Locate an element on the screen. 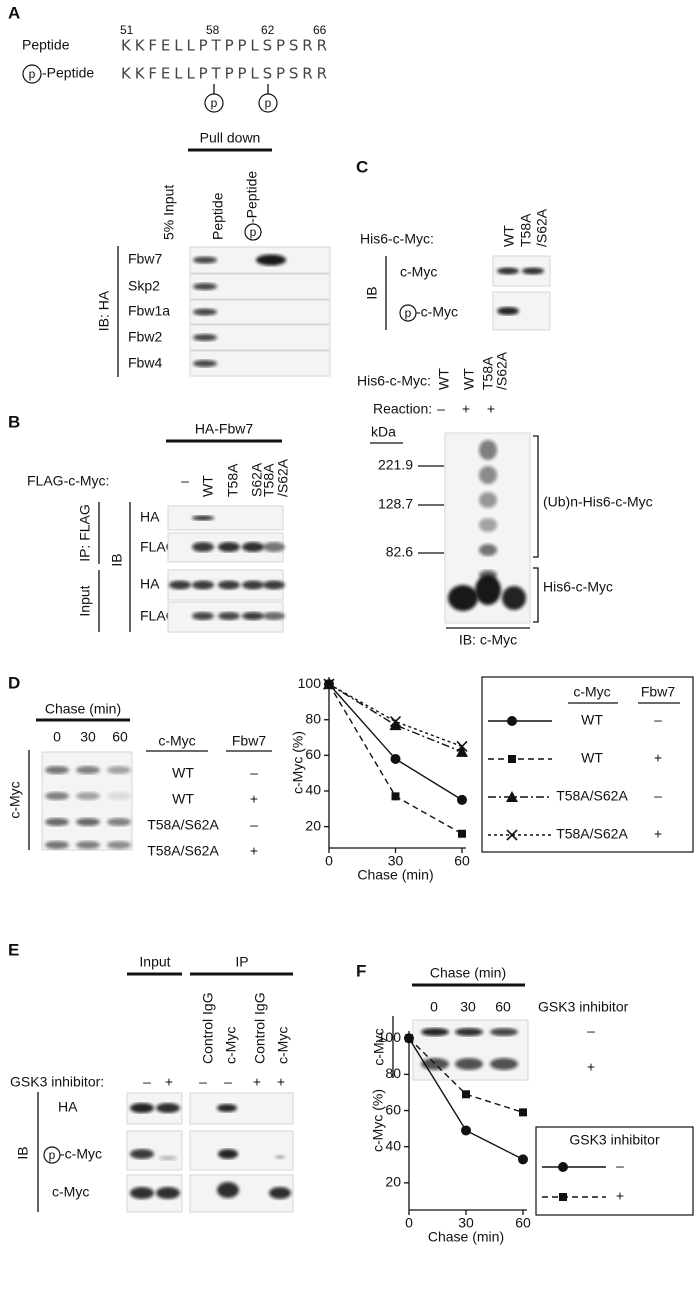  x-axis-label: Chase (min) is located at coordinates (466, 1237).